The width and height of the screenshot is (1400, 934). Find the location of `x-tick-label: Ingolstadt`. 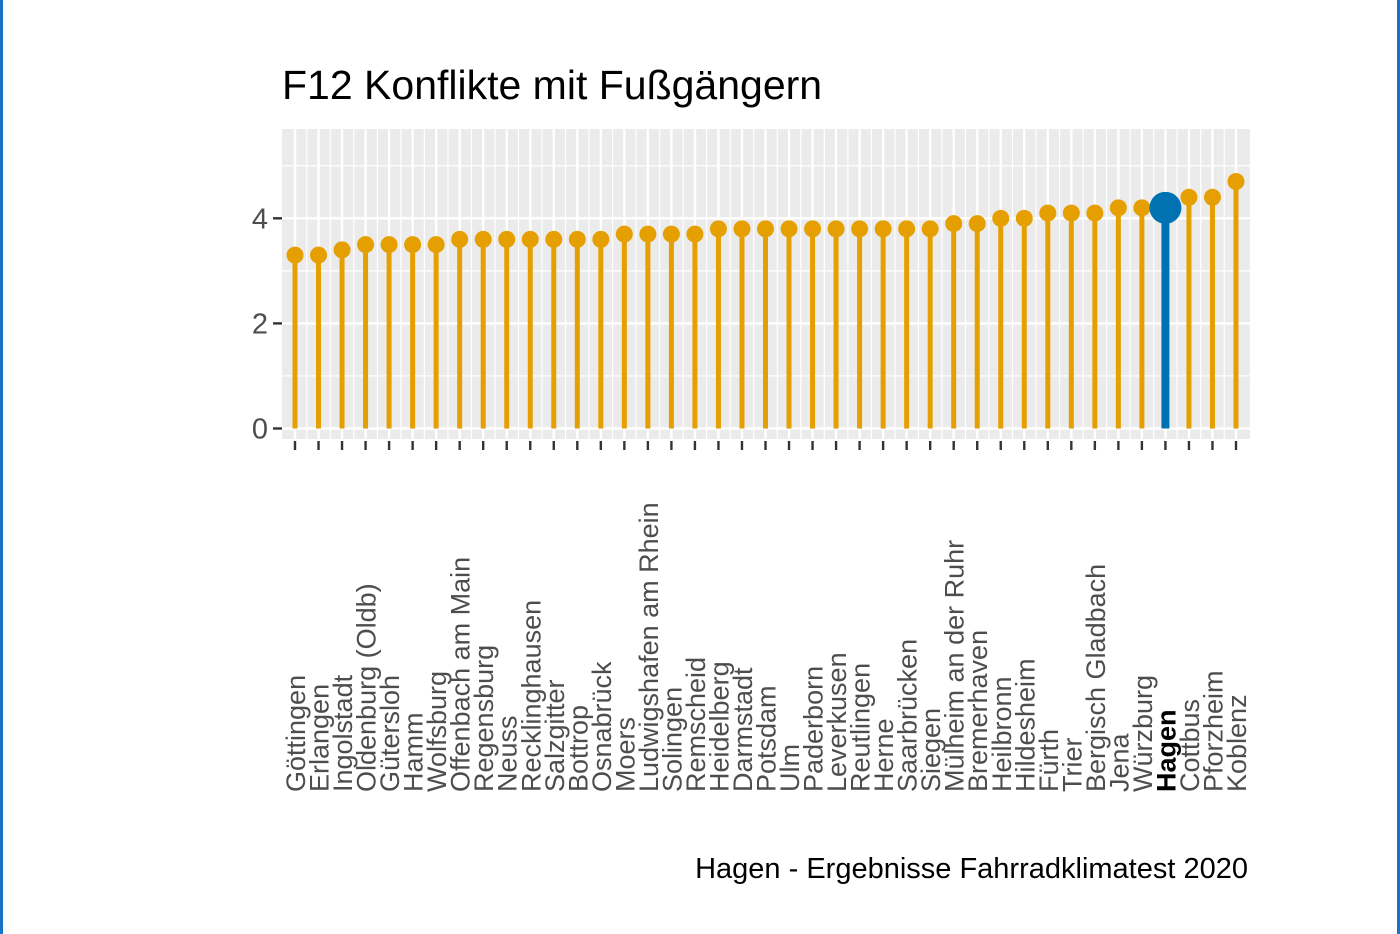

x-tick-label: Ingolstadt is located at coordinates (343, 733).